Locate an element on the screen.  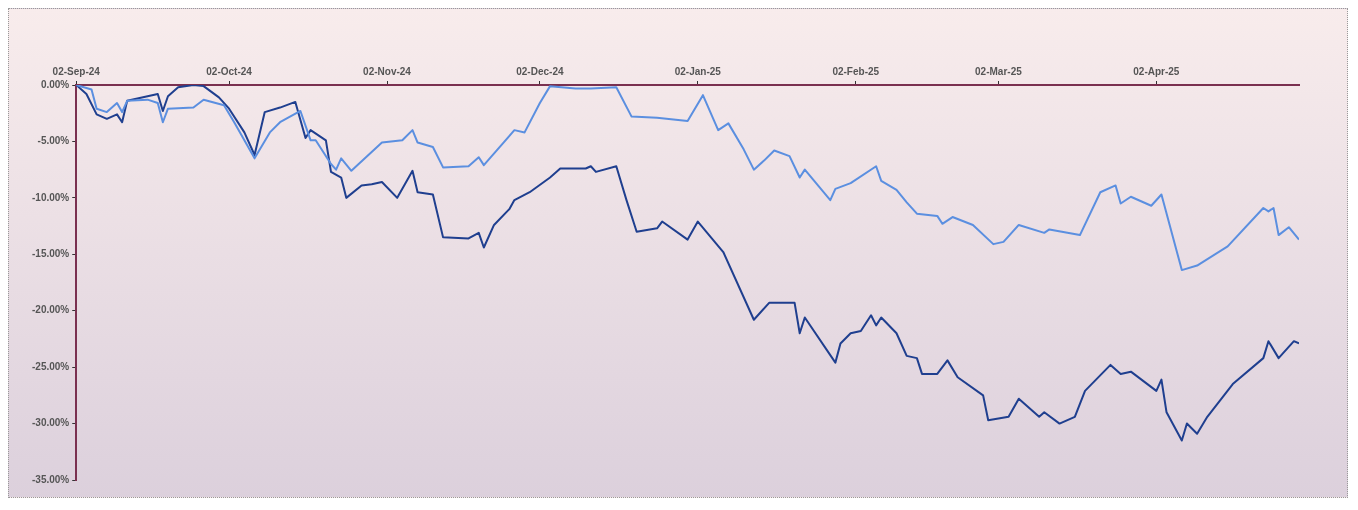
x-tick-label: 02-Jan-25 is located at coordinates (698, 71).